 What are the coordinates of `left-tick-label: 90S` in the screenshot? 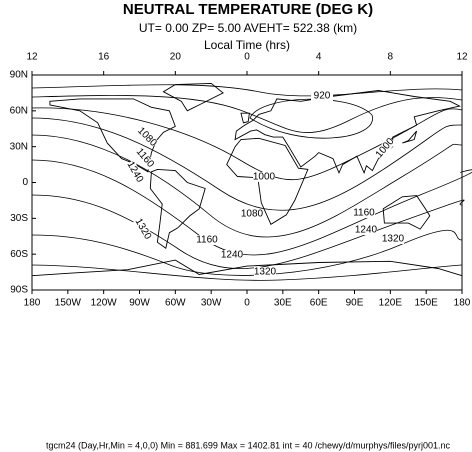 It's located at (19, 290).